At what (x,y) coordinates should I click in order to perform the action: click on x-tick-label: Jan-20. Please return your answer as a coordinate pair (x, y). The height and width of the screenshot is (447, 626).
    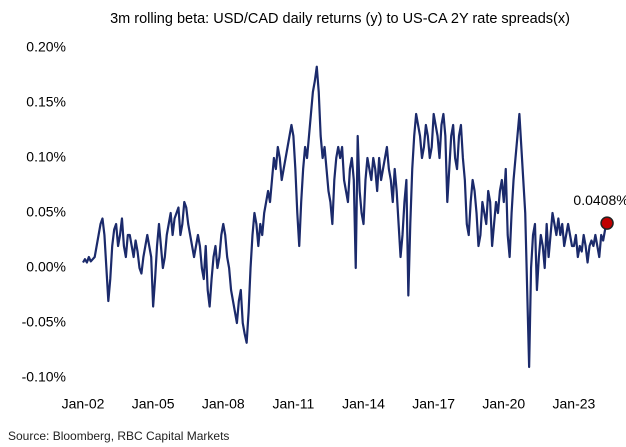
    Looking at the image, I should click on (503, 404).